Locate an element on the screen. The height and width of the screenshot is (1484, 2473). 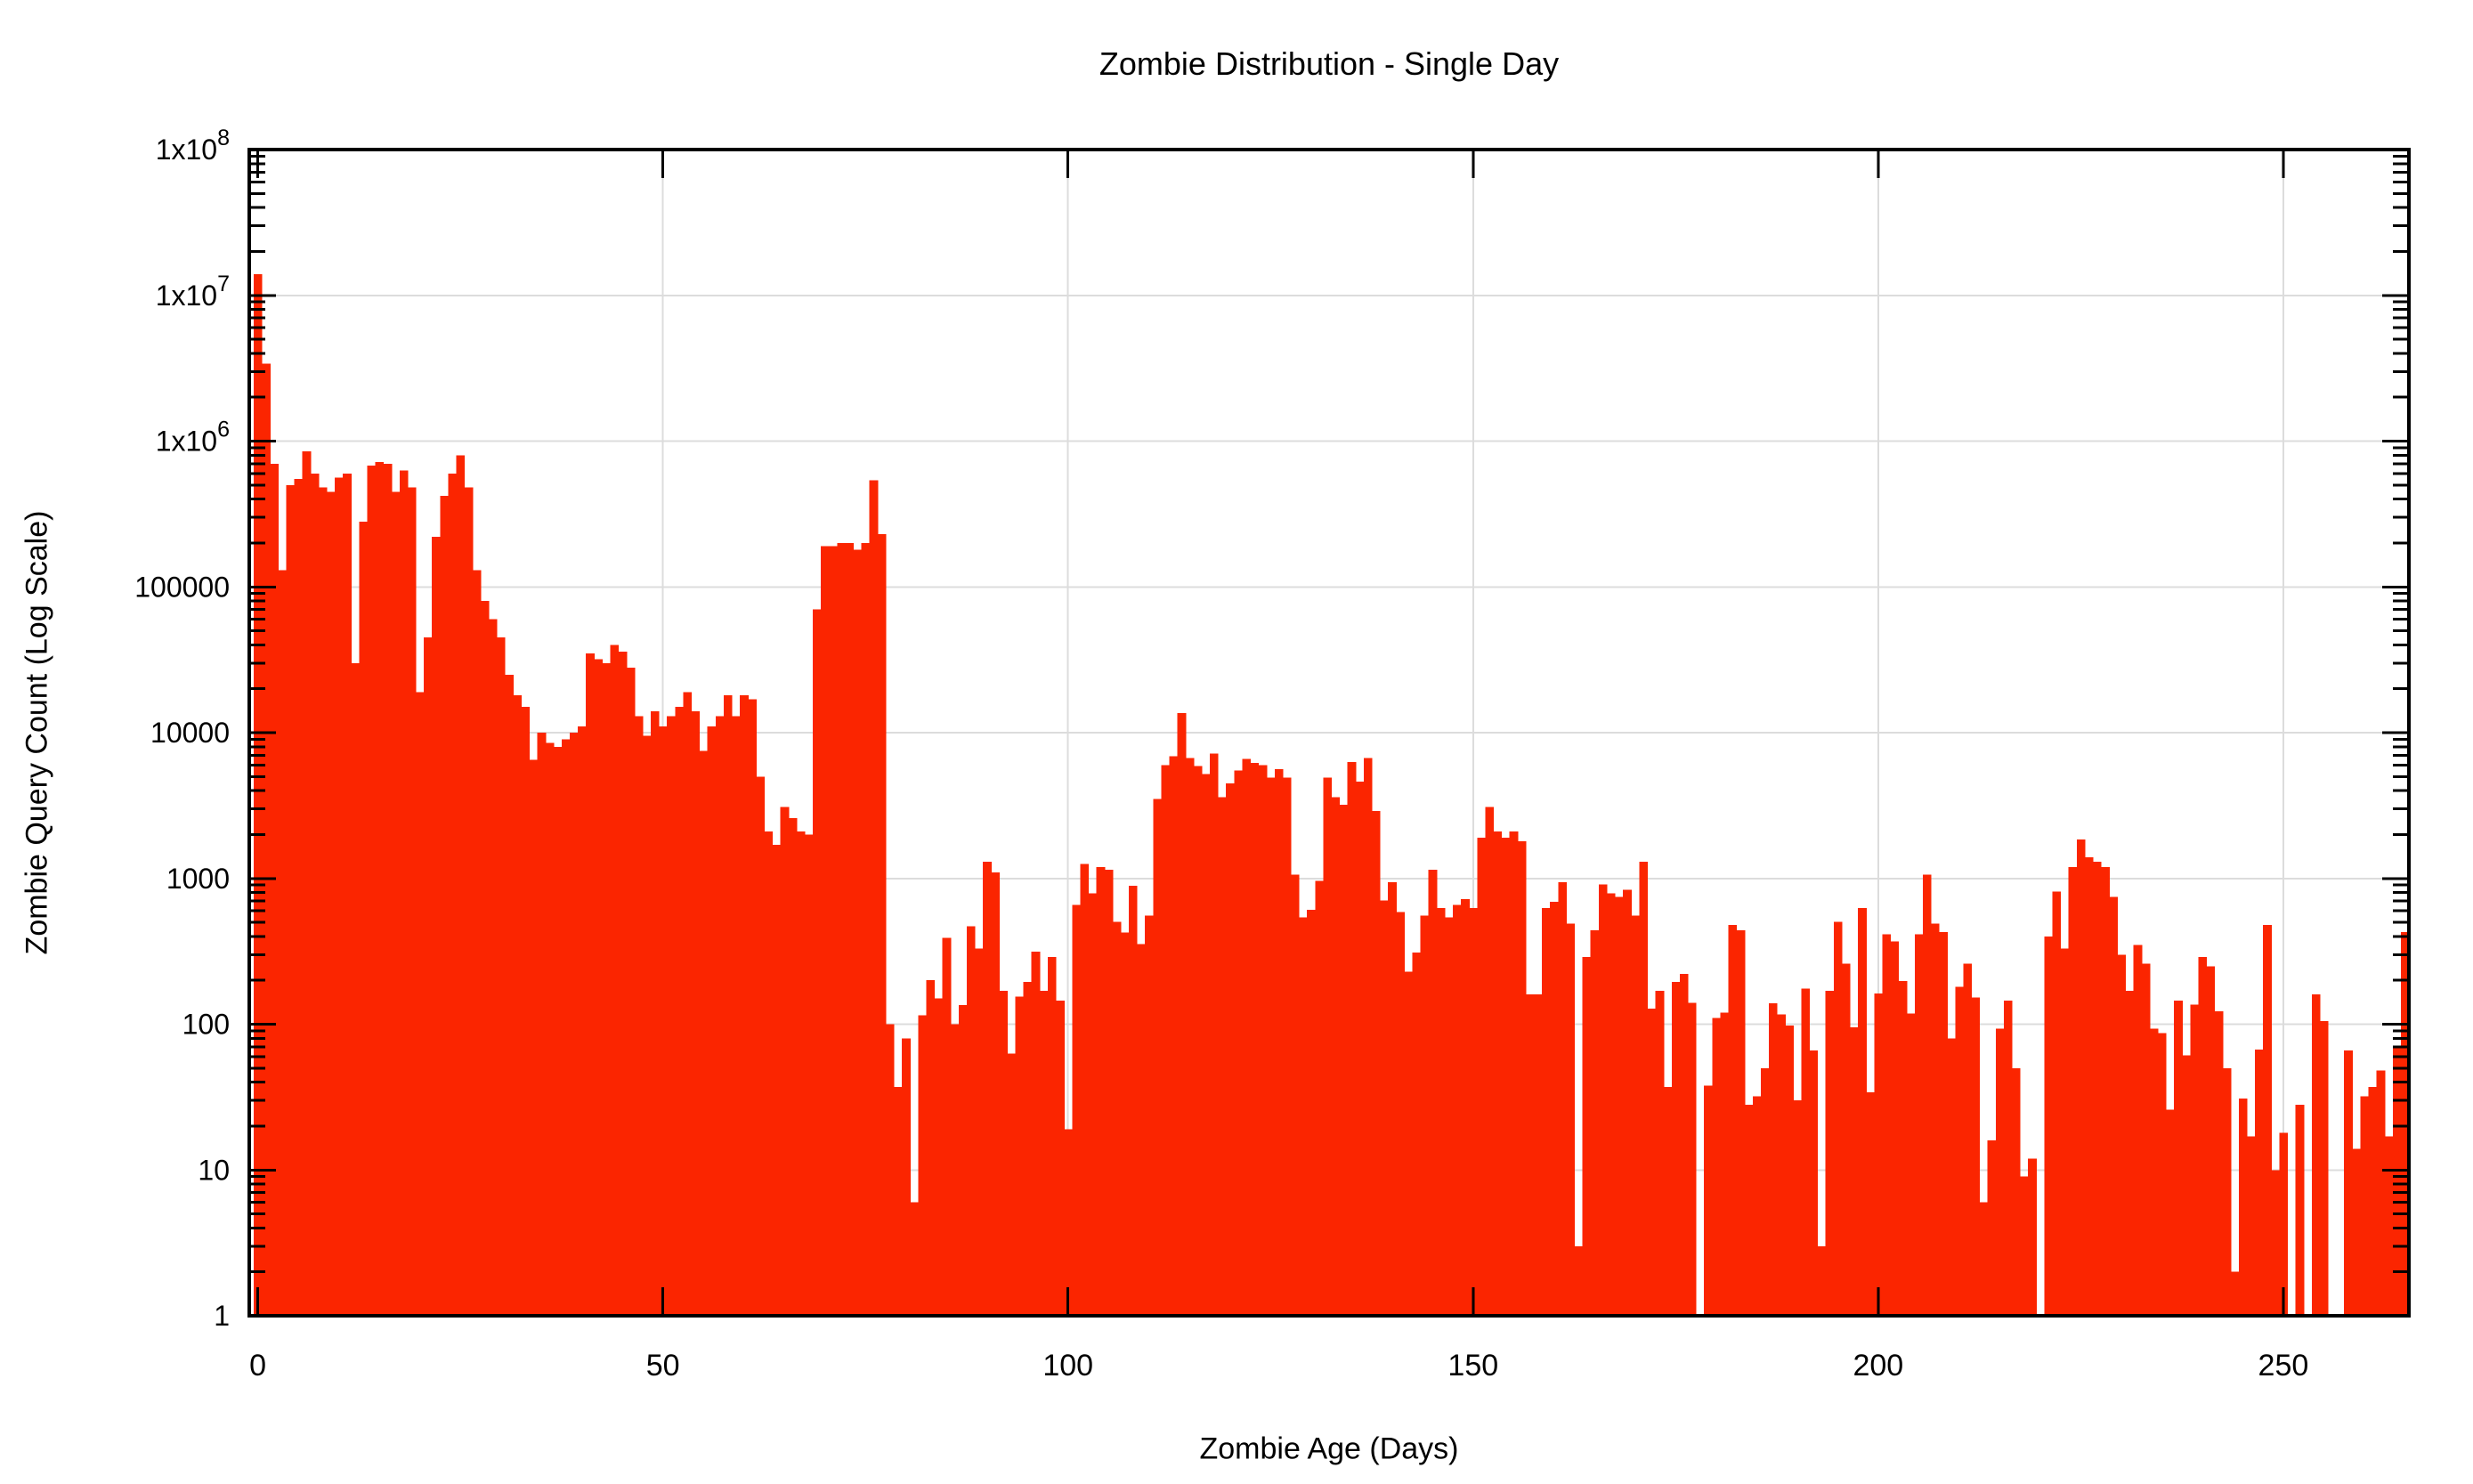
y-tick-label: 1x10⁷ is located at coordinates (193, 292).